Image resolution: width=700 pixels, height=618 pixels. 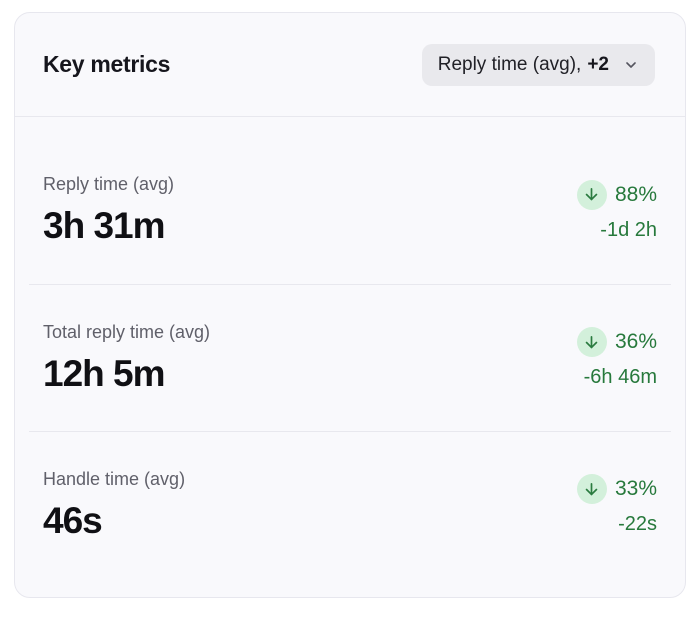 What do you see at coordinates (114, 505) in the screenshot?
I see `metric-main: Handle time (avg) 46s` at bounding box center [114, 505].